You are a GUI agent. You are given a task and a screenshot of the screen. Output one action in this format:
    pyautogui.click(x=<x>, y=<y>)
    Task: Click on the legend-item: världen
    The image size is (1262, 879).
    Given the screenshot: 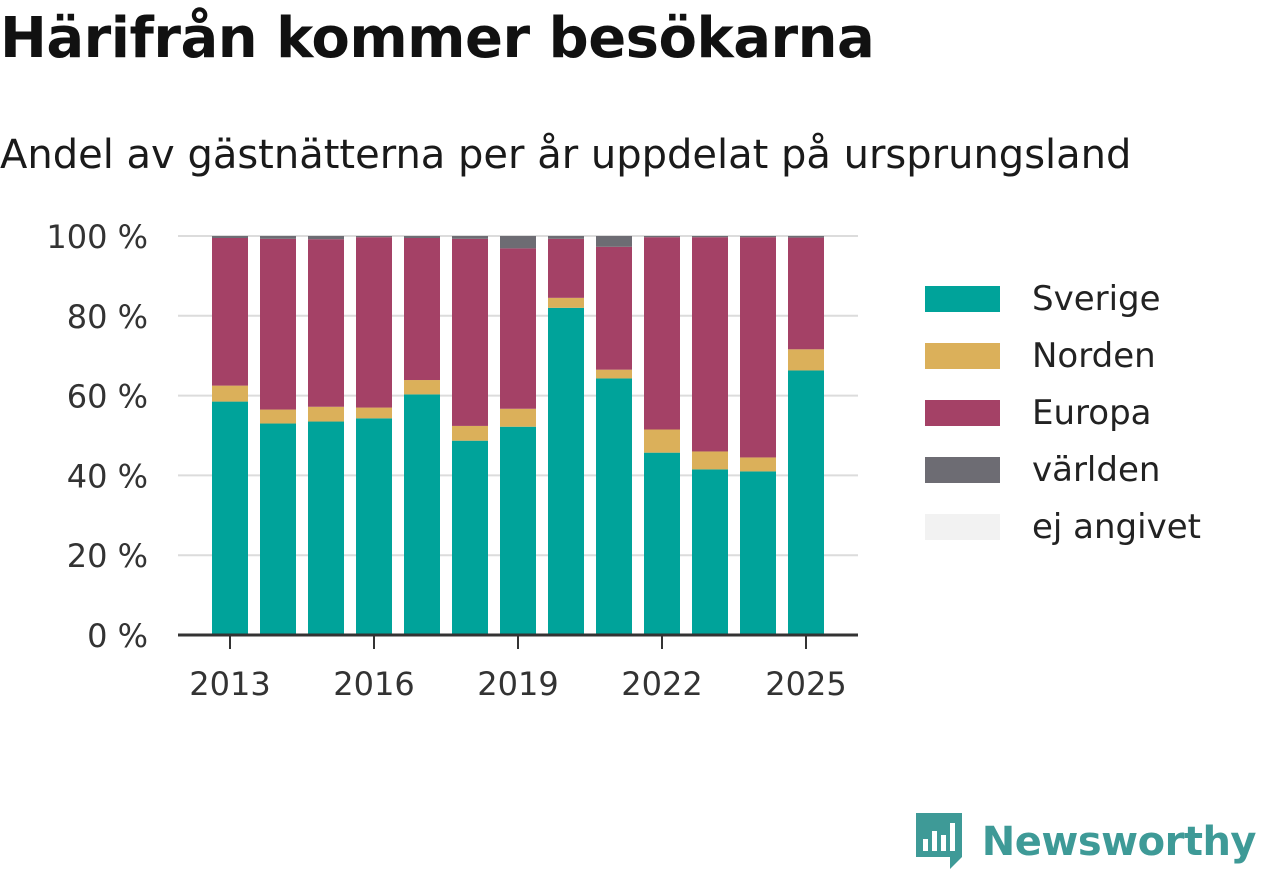 What is the action you would take?
    pyautogui.click(x=1063, y=469)
    